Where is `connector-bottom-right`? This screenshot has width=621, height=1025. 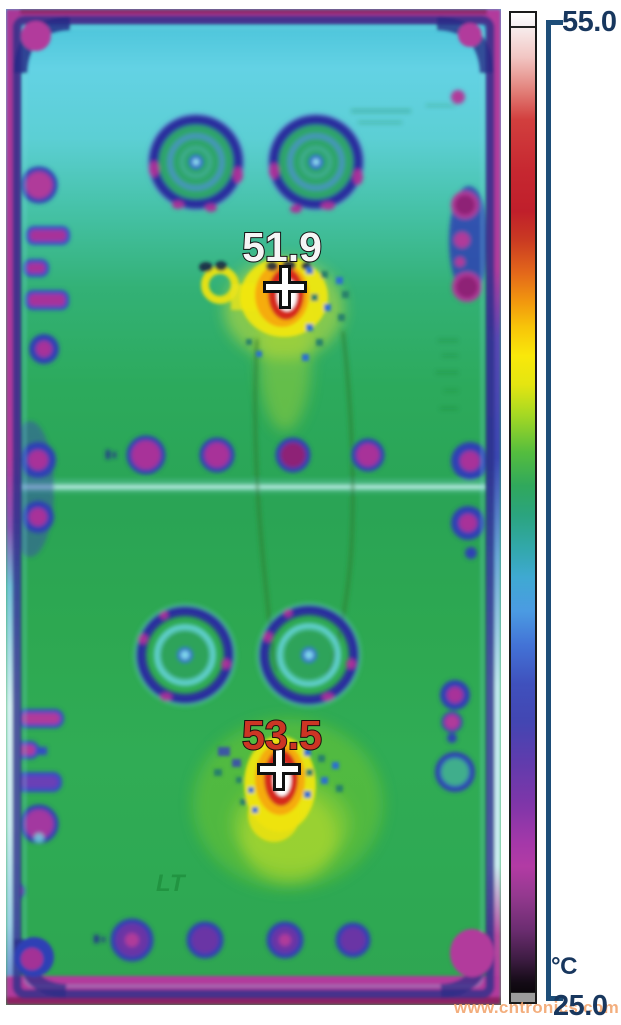
connector-bottom-right is located at coordinates (309, 655).